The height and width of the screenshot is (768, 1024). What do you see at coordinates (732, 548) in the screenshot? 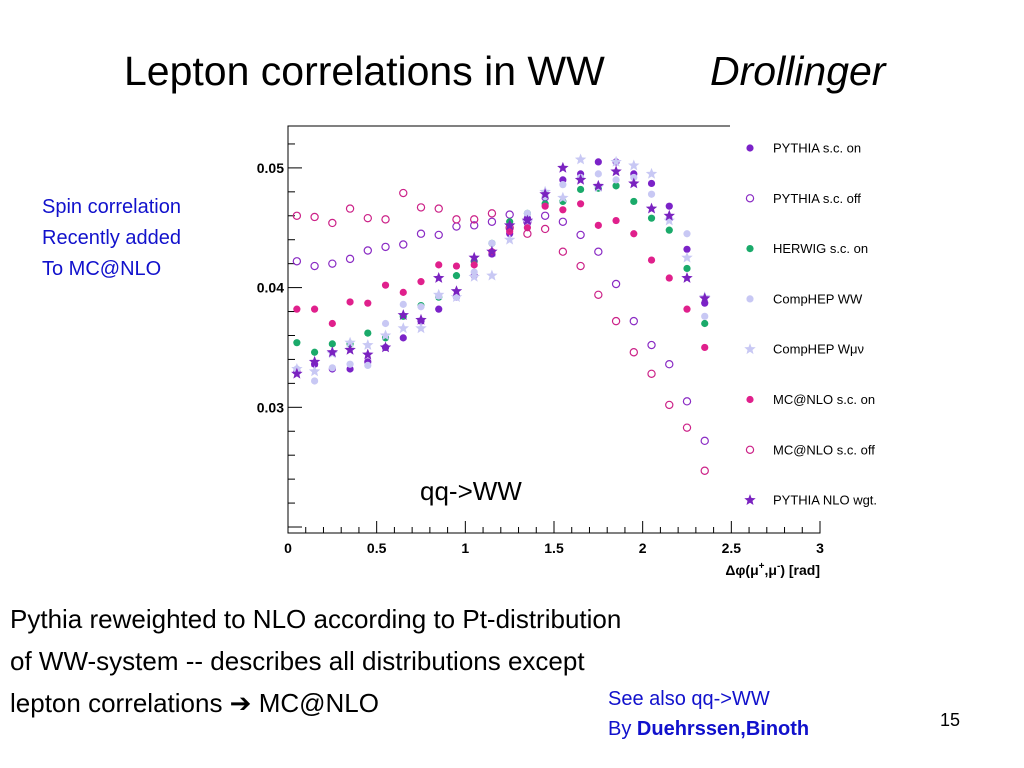
I see `x-tick-label: 2.5` at bounding box center [732, 548].